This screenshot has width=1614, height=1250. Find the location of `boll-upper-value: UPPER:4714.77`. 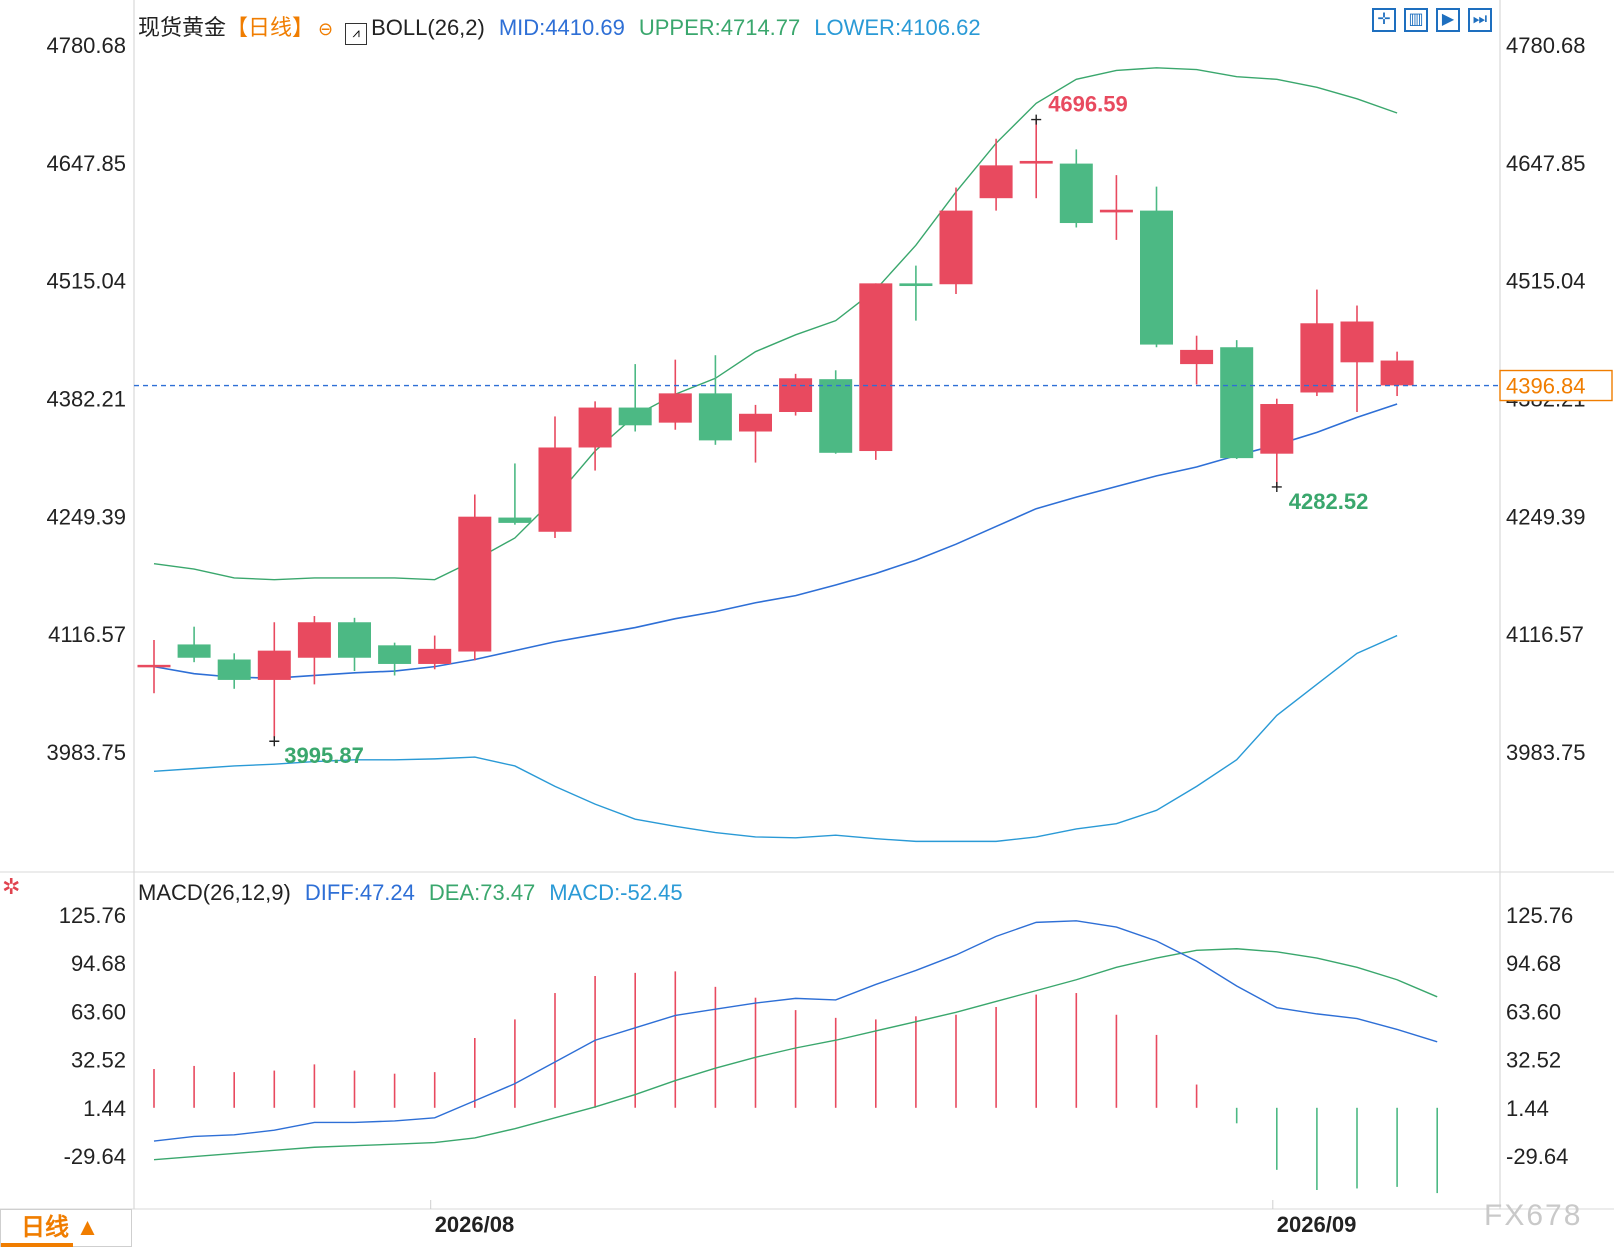

boll-upper-value: UPPER:4714.77 is located at coordinates (719, 27).